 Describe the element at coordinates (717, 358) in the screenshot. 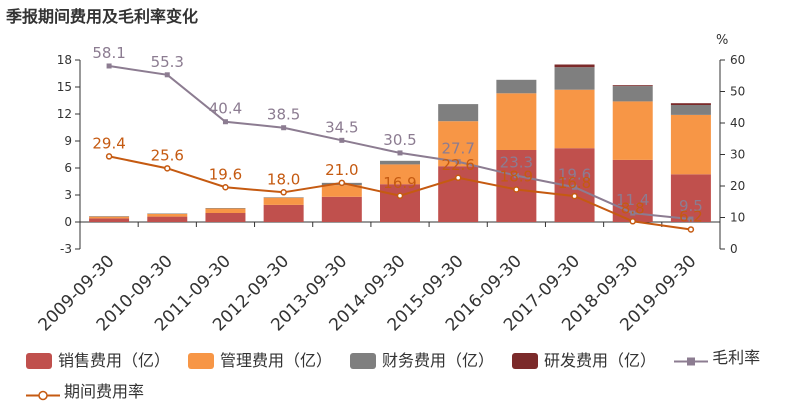

I see `legend-item: 毛利率` at that location.